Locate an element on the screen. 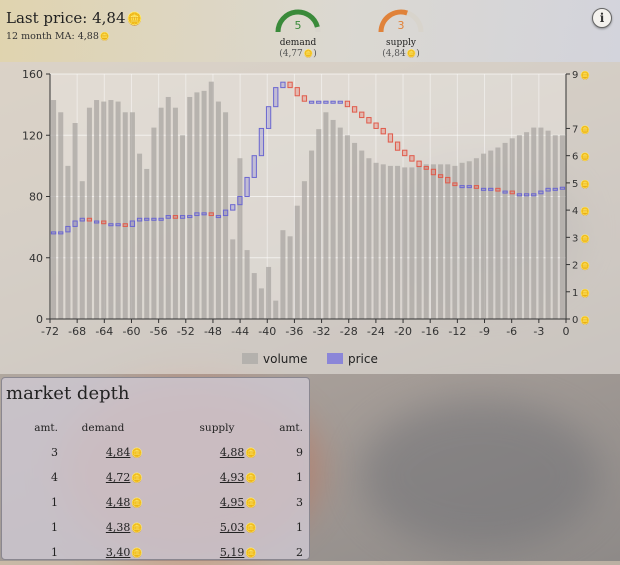 This screenshot has width=620, height=565. x-tick-label: -52 is located at coordinates (186, 331).